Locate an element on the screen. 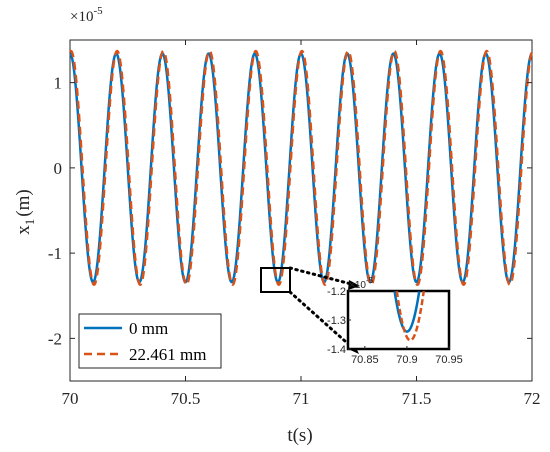 This screenshot has width=550, height=452. x-tick-label: 70 is located at coordinates (70, 398).